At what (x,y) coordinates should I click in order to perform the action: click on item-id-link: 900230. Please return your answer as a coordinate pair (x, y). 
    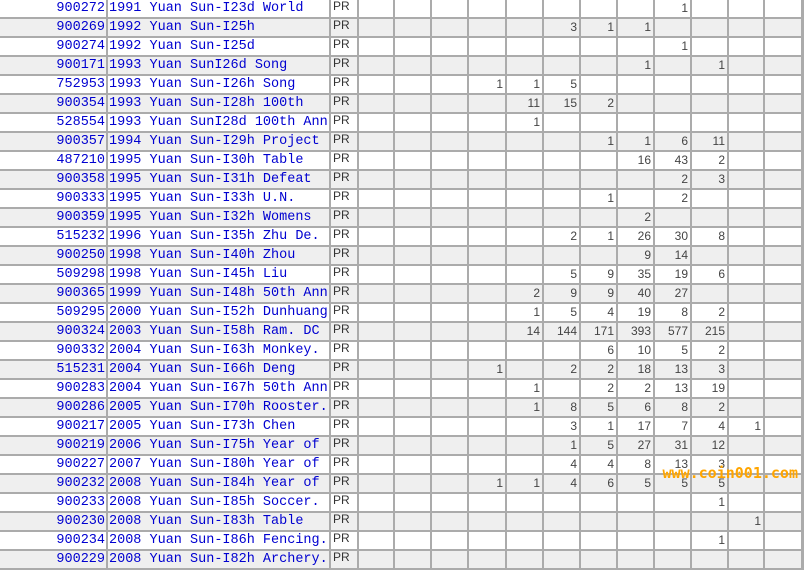
    Looking at the image, I should click on (54, 521).